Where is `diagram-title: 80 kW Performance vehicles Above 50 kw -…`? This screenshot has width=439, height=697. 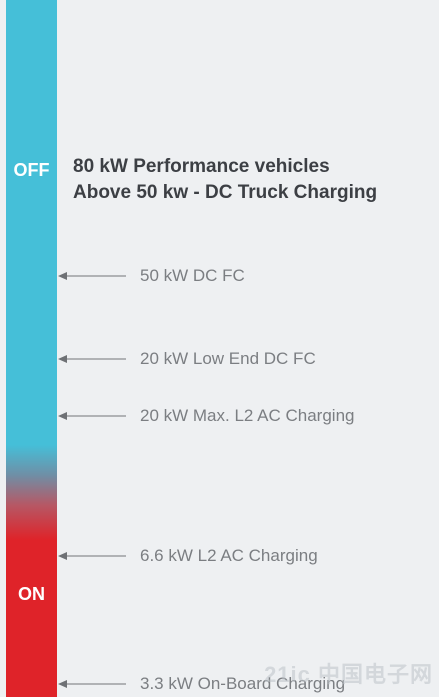
diagram-title: 80 kW Performance vehicles Above 50 kw -… is located at coordinates (225, 180).